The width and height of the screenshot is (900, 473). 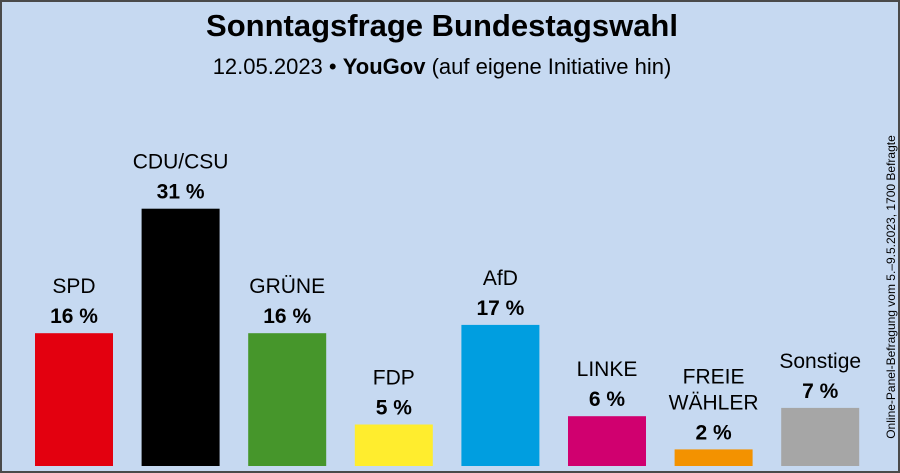 I want to click on value-label: 17 %, so click(x=500, y=308).